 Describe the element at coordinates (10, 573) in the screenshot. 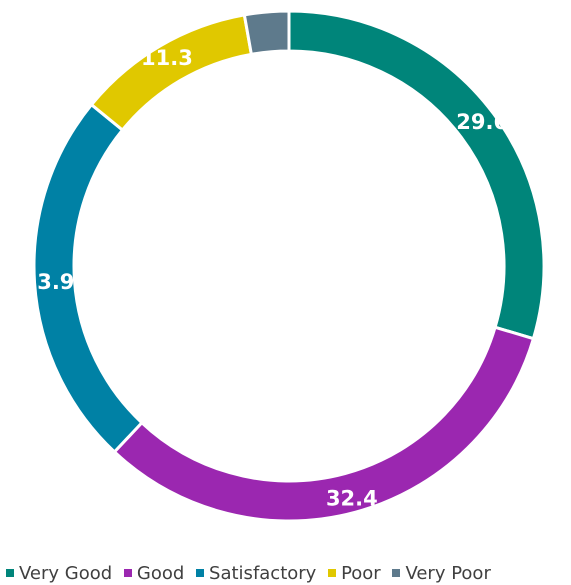

I see `legend-swatch-very-good` at that location.